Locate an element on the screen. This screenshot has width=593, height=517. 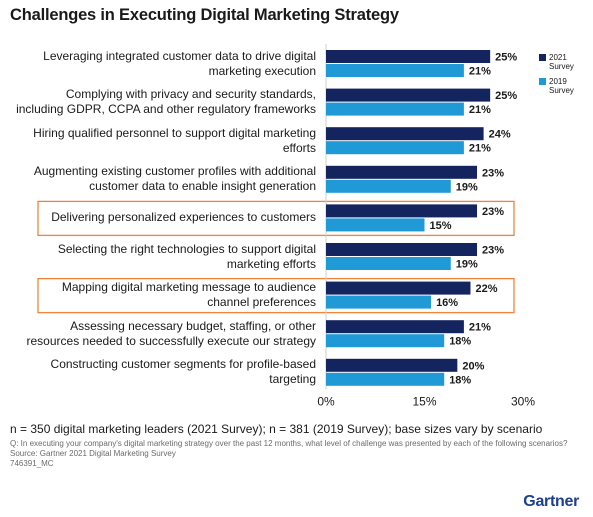
x-tick-label: 0% is located at coordinates (326, 401).